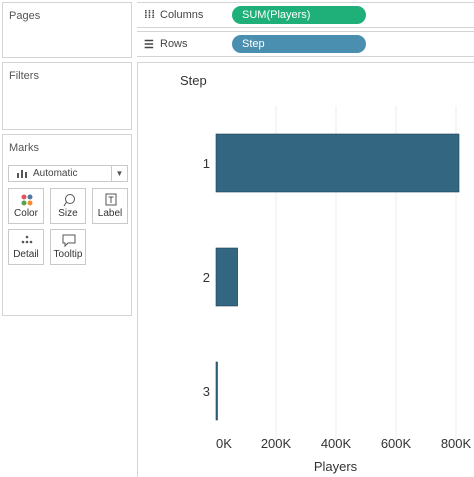 The width and height of the screenshot is (474, 477). I want to click on x-tick-label: 0K, so click(224, 443).